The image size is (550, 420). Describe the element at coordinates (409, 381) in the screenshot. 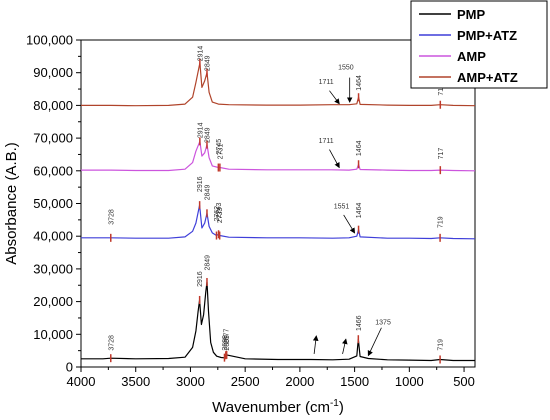

I see `x-tick-label: 1000` at that location.